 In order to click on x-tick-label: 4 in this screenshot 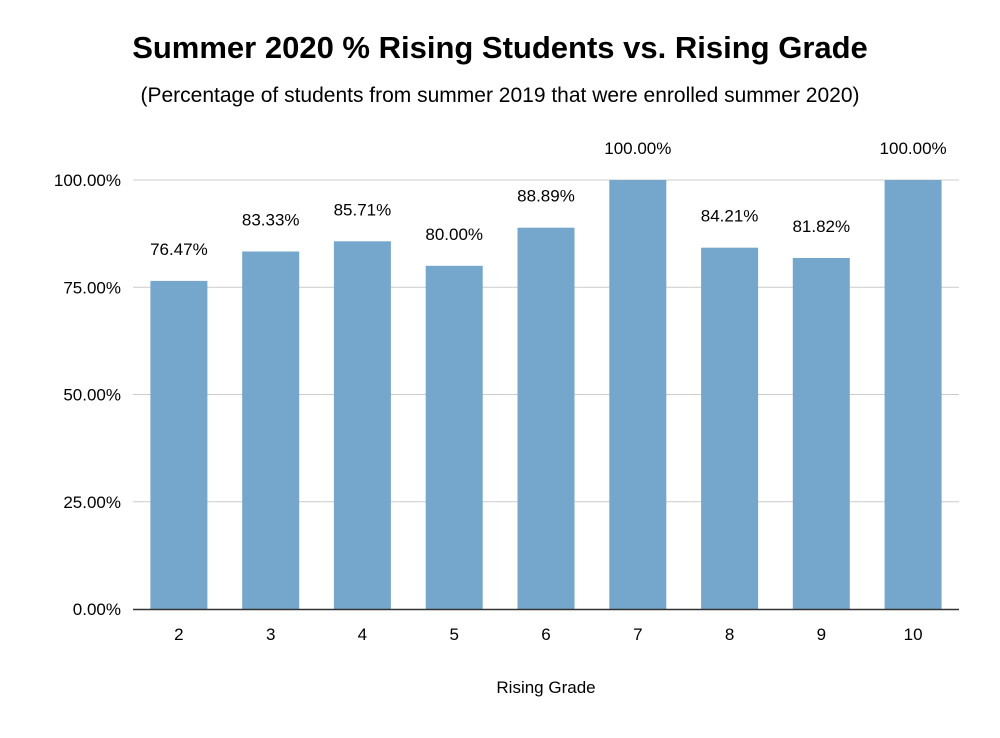, I will do `click(362, 634)`.